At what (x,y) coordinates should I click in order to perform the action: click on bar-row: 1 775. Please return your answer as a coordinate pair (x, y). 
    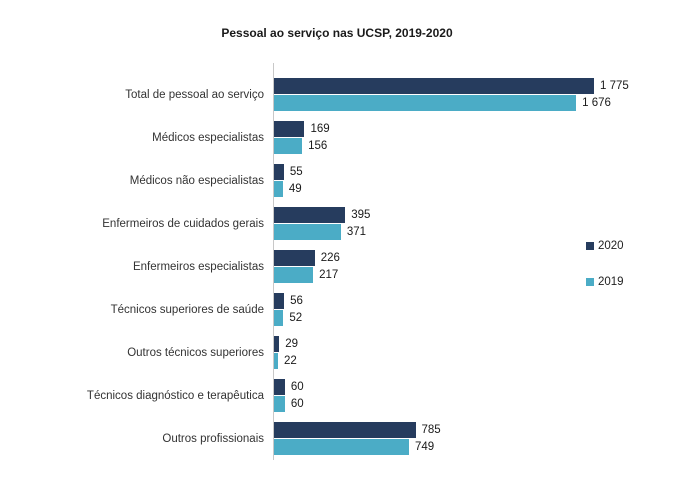
    Looking at the image, I should click on (474, 86).